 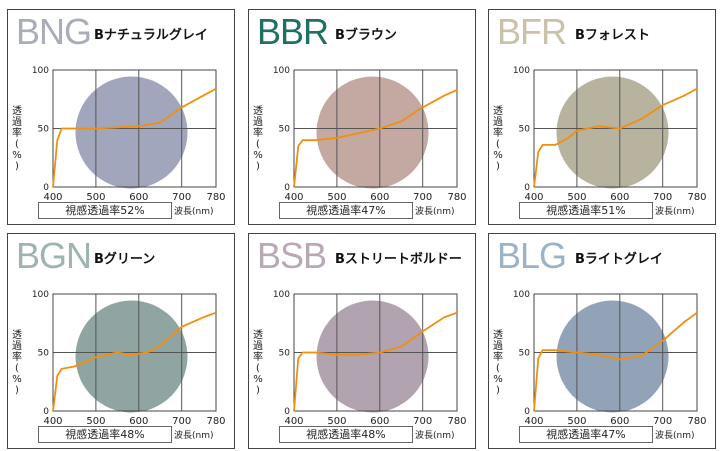 What do you see at coordinates (612, 35) in the screenshot?
I see `lens-color-name: Bフォレスト` at bounding box center [612, 35].